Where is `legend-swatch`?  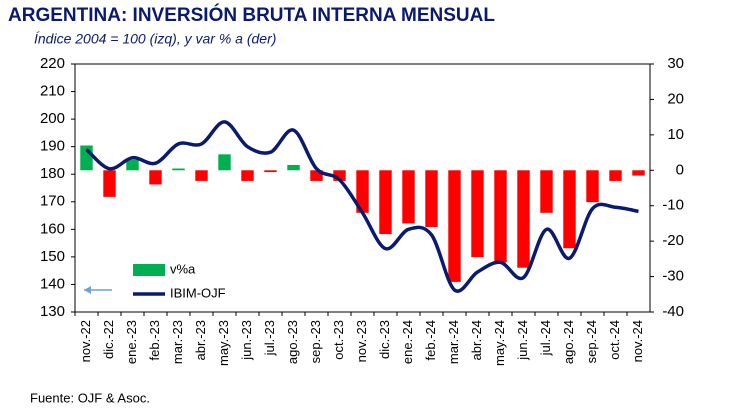 legend-swatch is located at coordinates (149, 270).